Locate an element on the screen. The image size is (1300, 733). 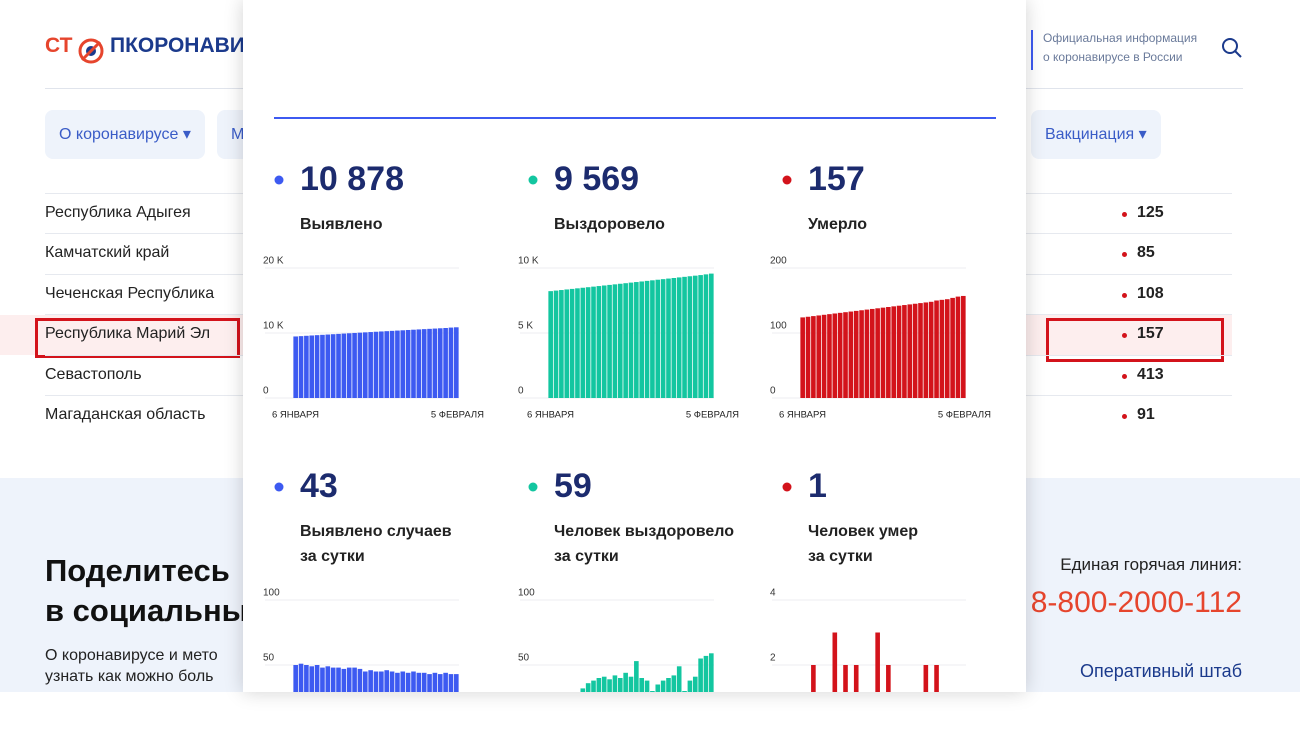
y-tick-label: 100 is located at coordinates (526, 593).